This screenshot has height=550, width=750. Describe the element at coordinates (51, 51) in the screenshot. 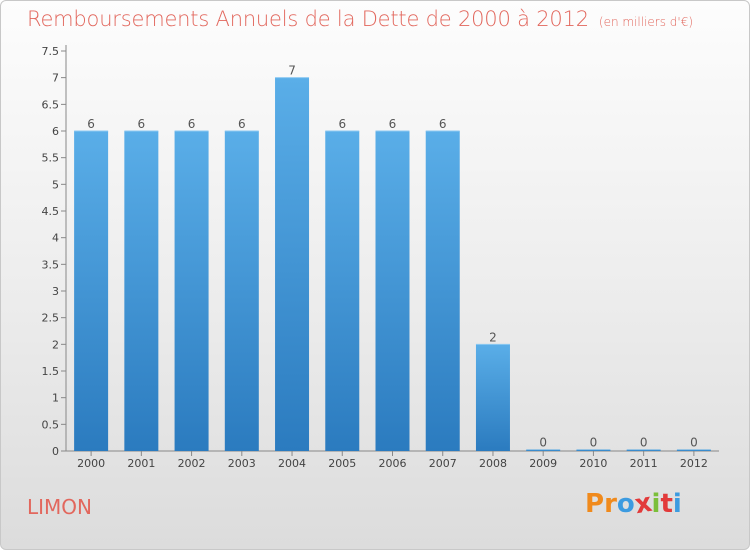

I see `y-tick-label: 7.5` at that location.